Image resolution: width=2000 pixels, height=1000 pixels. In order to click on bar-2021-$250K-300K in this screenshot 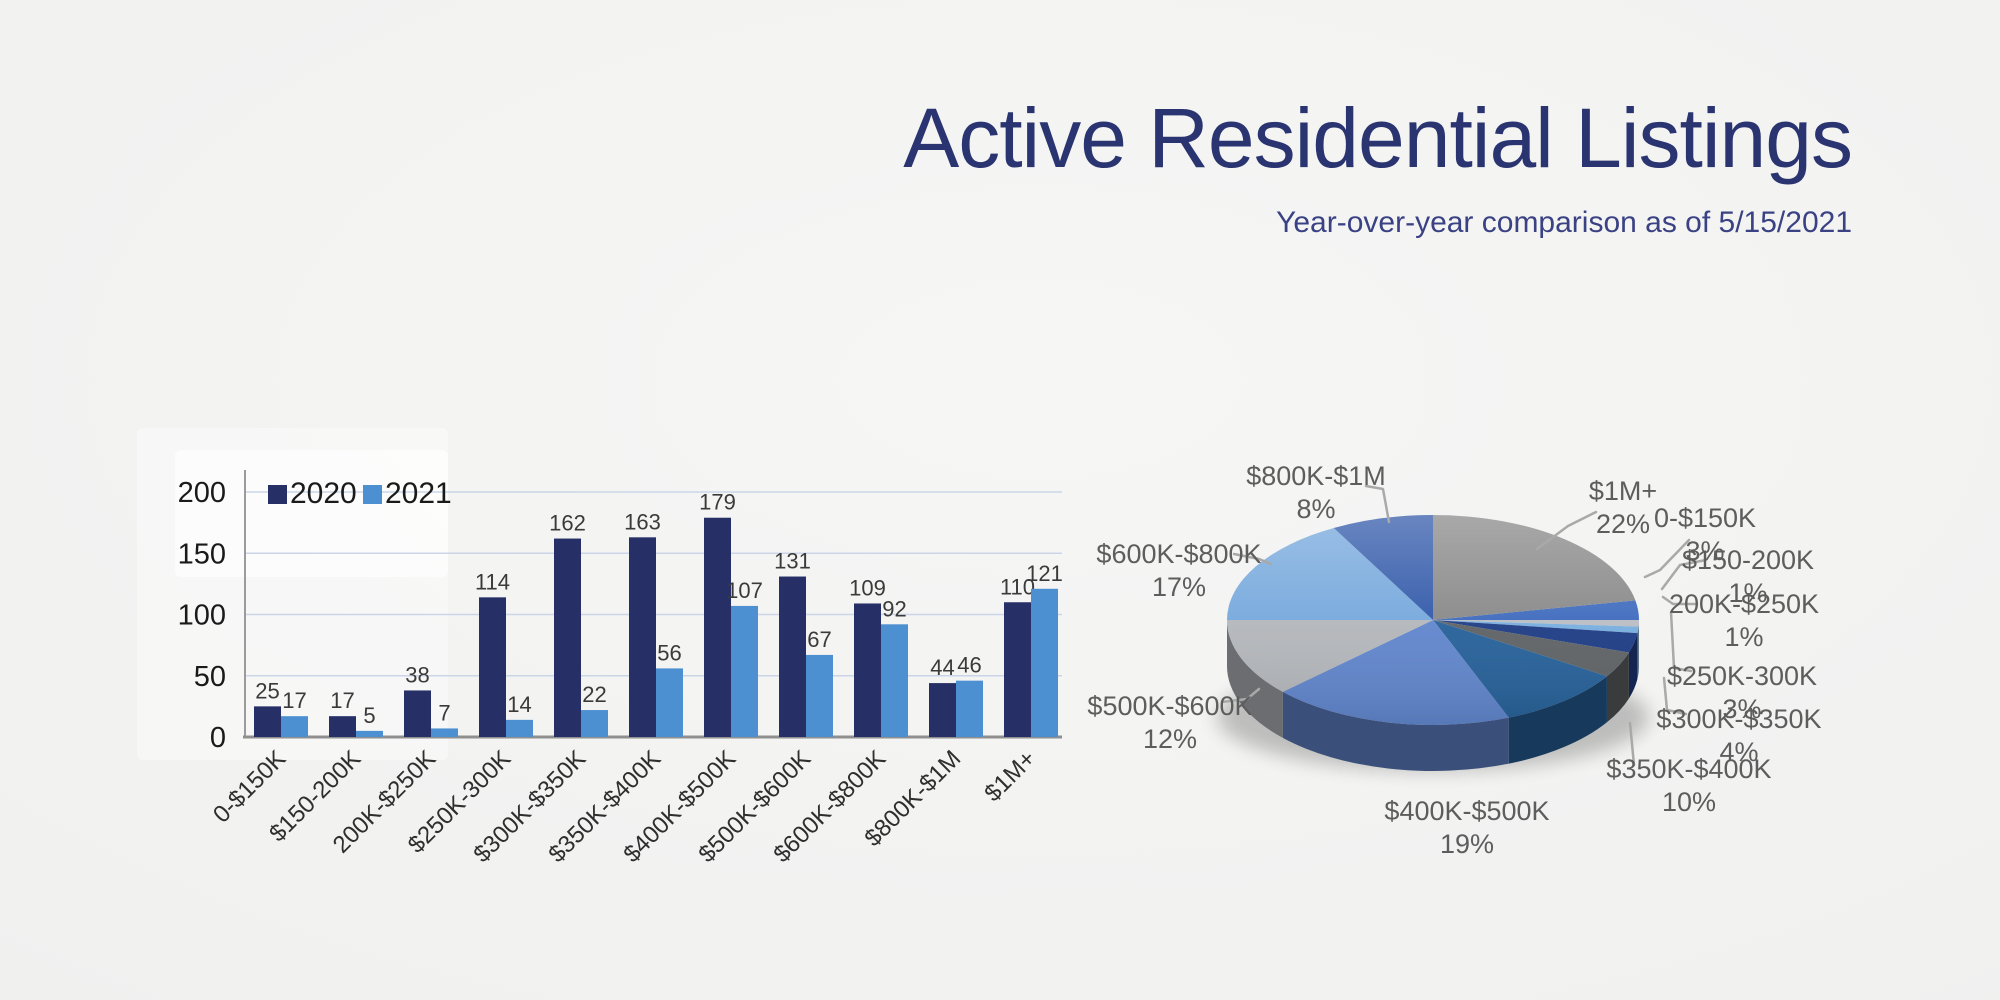, I will do `click(519, 728)`.